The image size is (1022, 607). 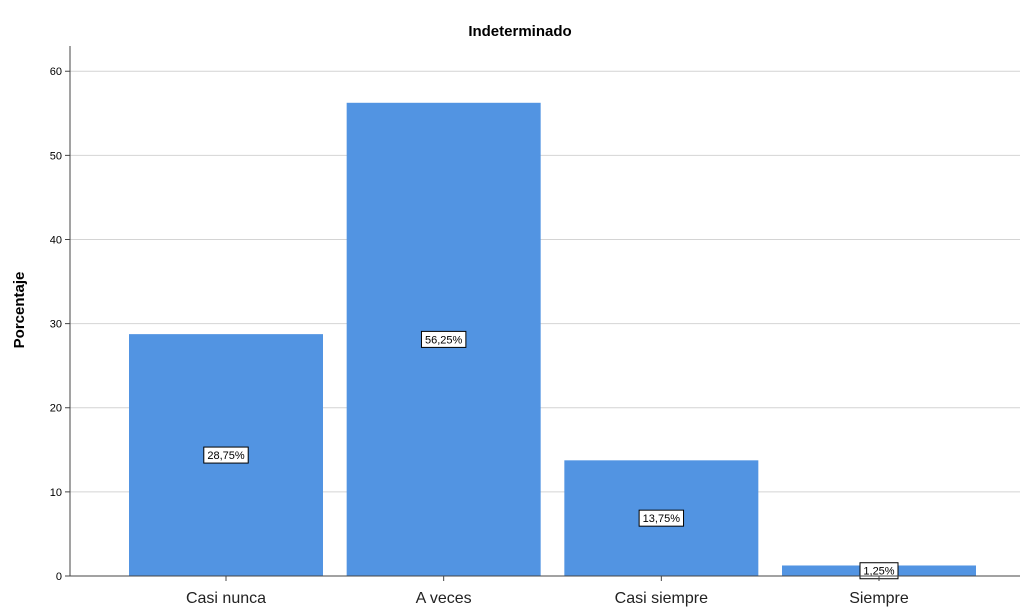 I want to click on x-axis-ticks: Casi nunca A veces Casi siempre Siempre, so click(x=547, y=591).